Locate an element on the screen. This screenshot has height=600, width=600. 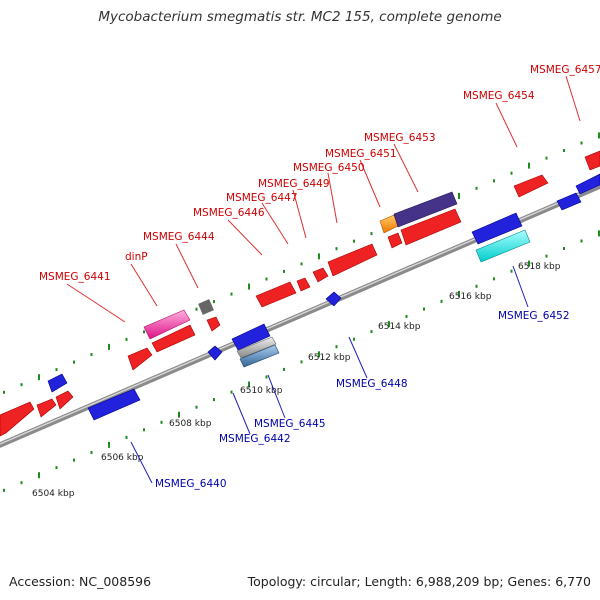
label-dinp: dinP is located at coordinates (136, 257).